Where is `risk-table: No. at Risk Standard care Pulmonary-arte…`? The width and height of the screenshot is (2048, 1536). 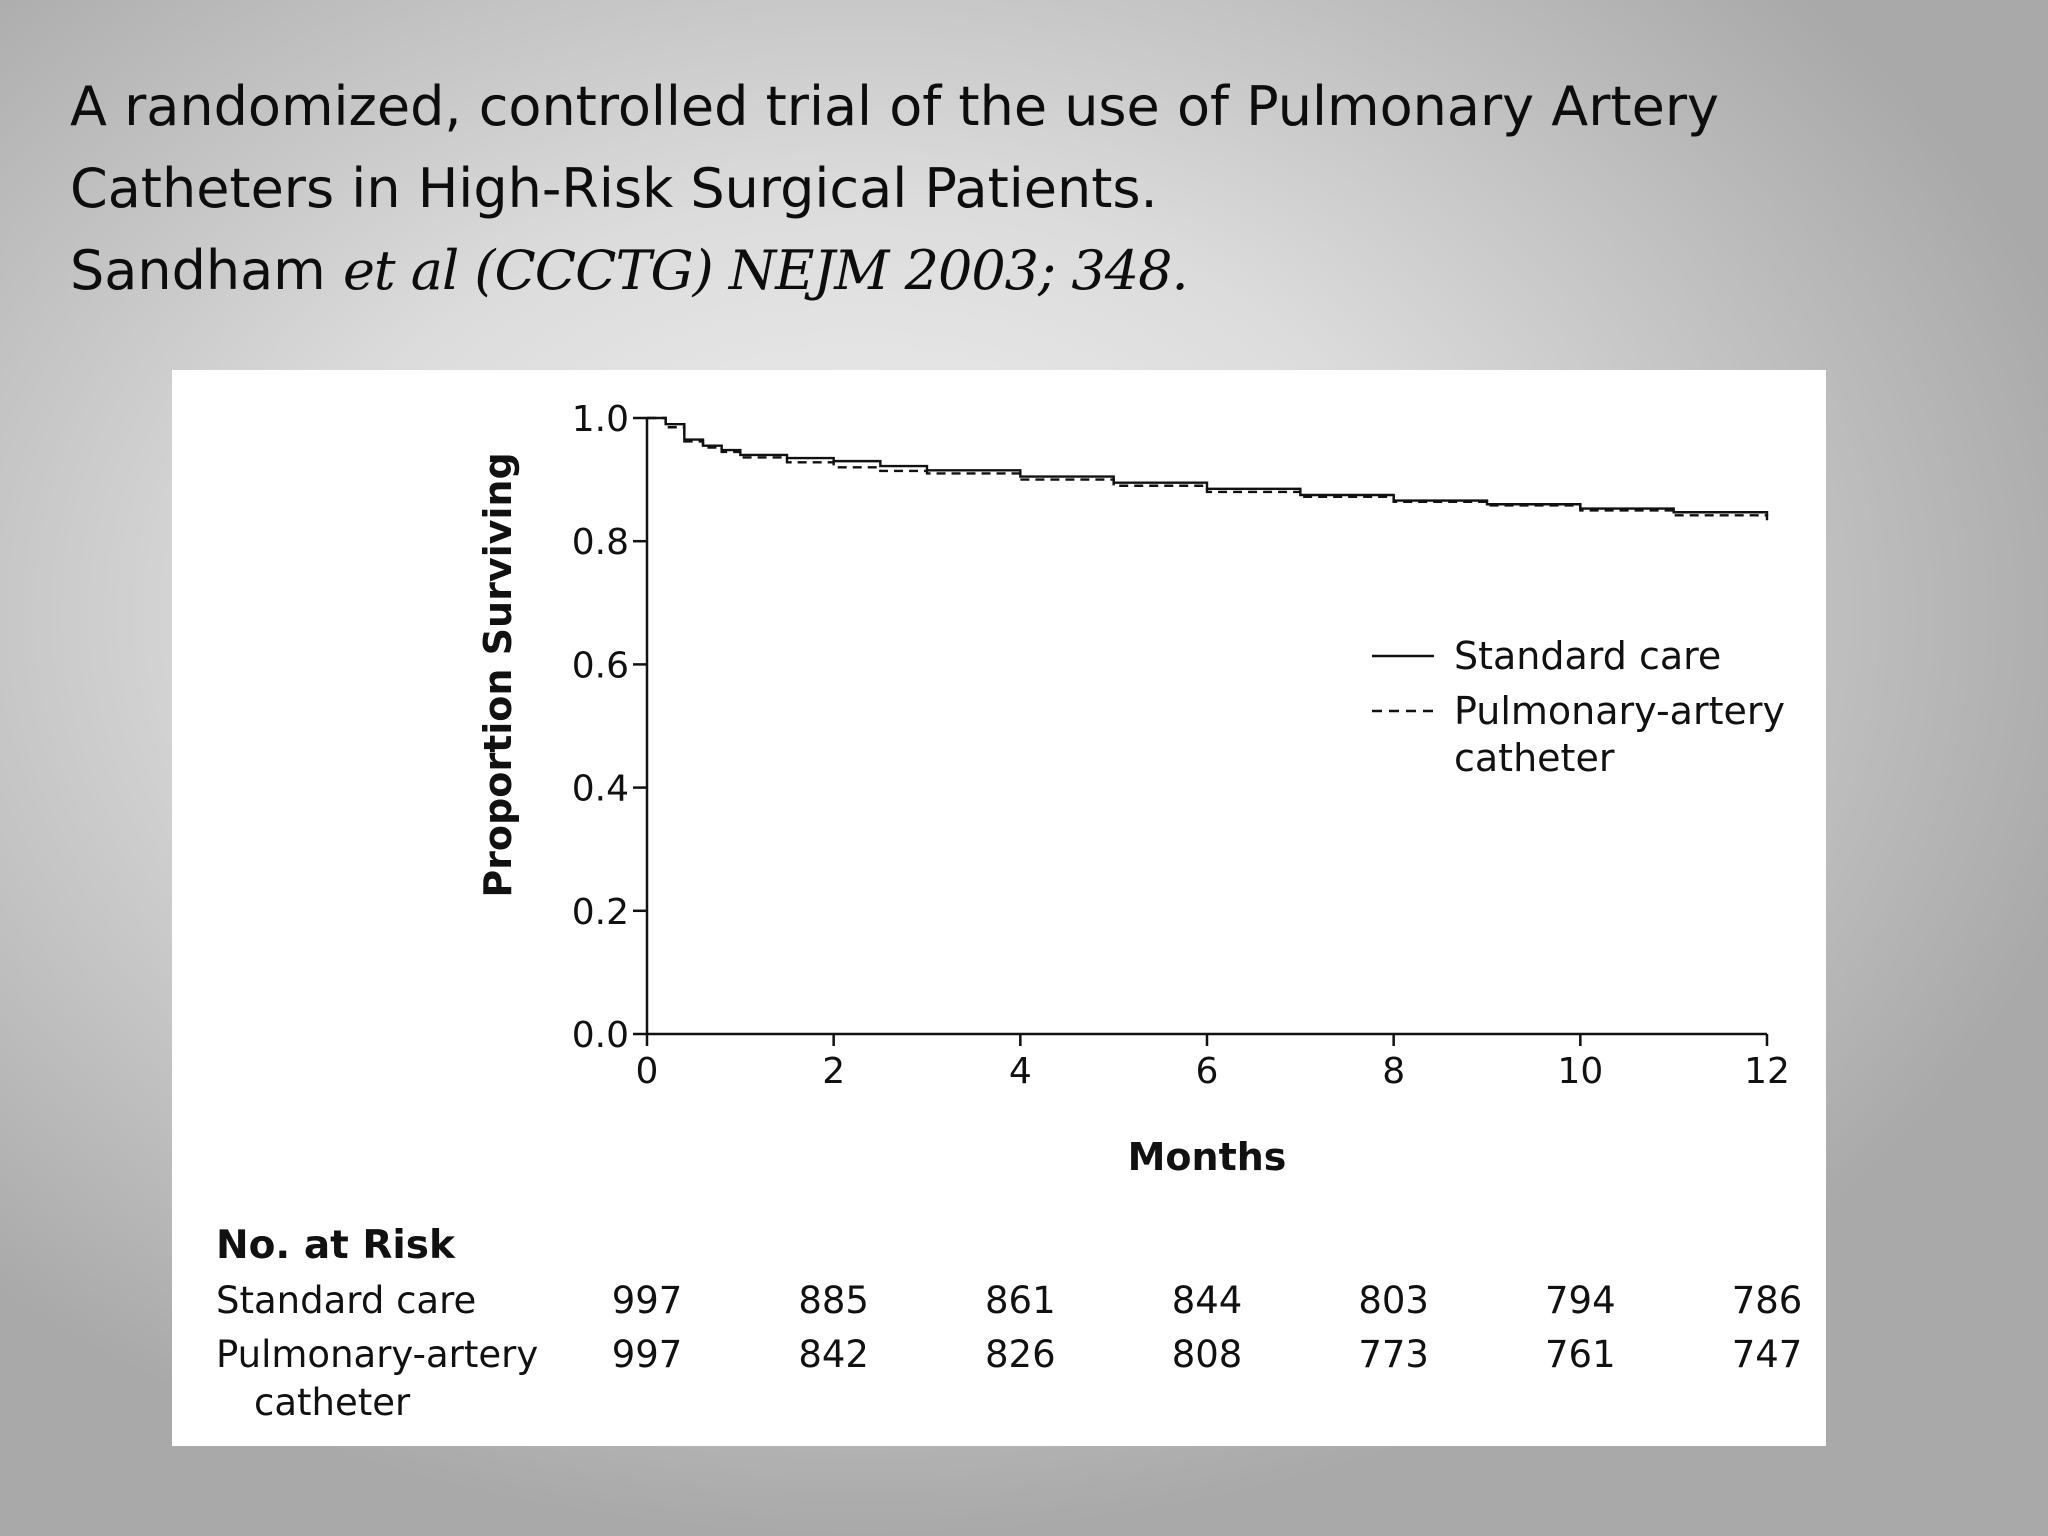 risk-table: No. at Risk Standard care Pulmonary-arte… is located at coordinates (1009, 1323).